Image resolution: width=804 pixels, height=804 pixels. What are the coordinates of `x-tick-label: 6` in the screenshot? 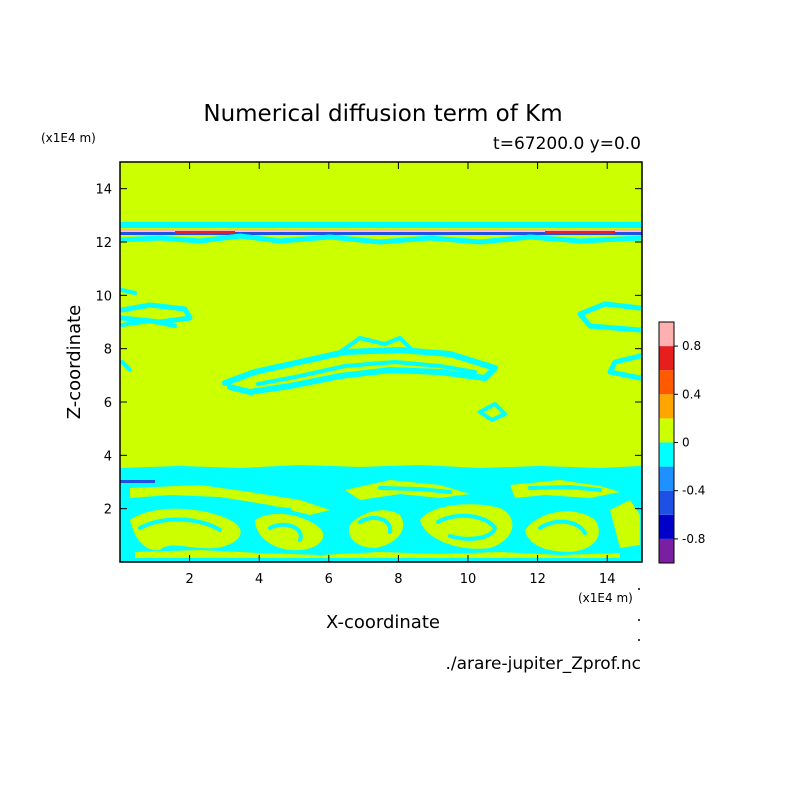 It's located at (329, 579).